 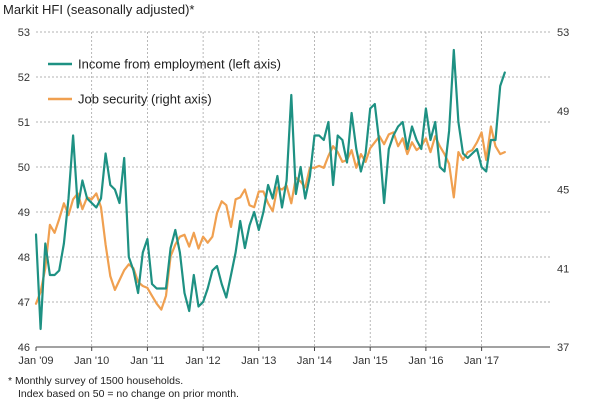 I want to click on x-tick-label: Jan '11, so click(x=147, y=361).